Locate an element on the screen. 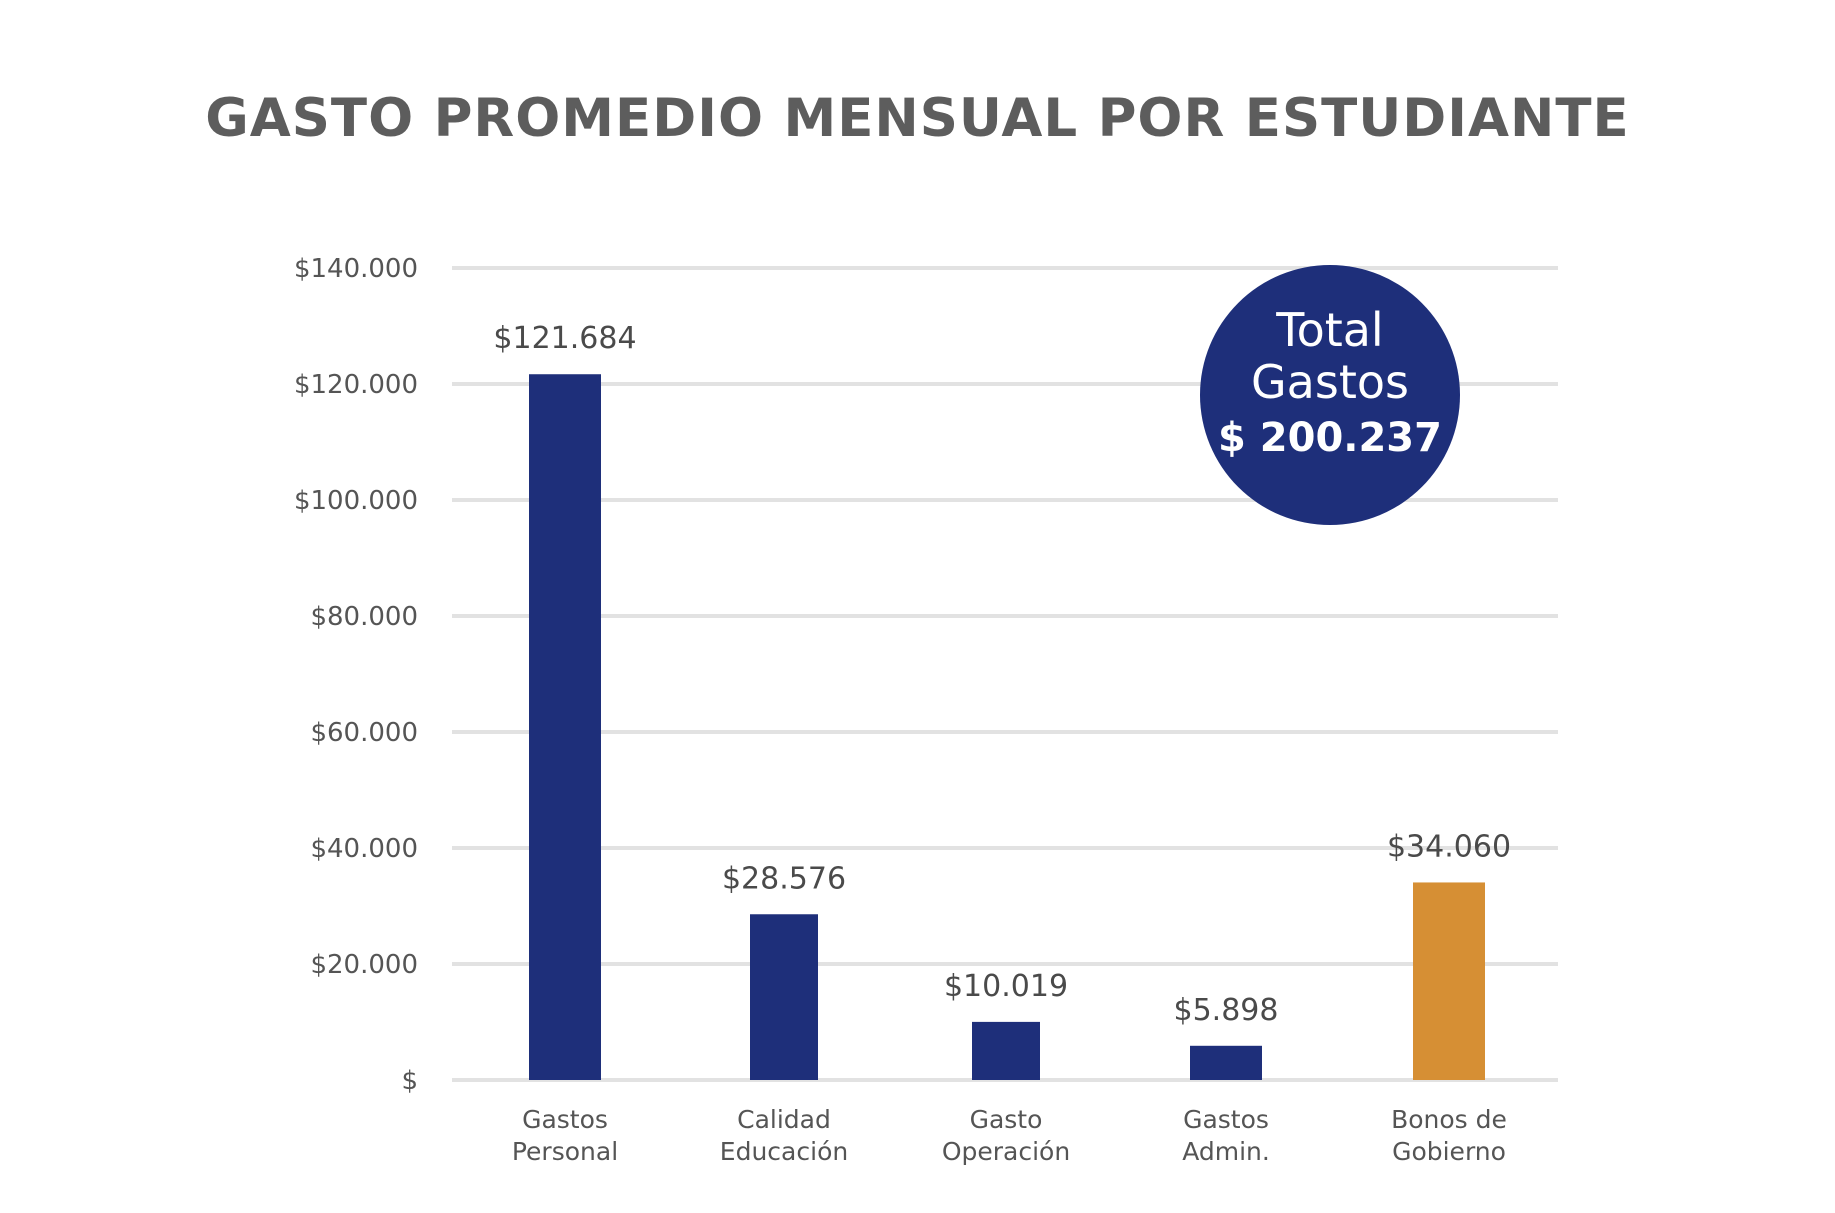  total-badge-line2: Gastos is located at coordinates (1330, 382).